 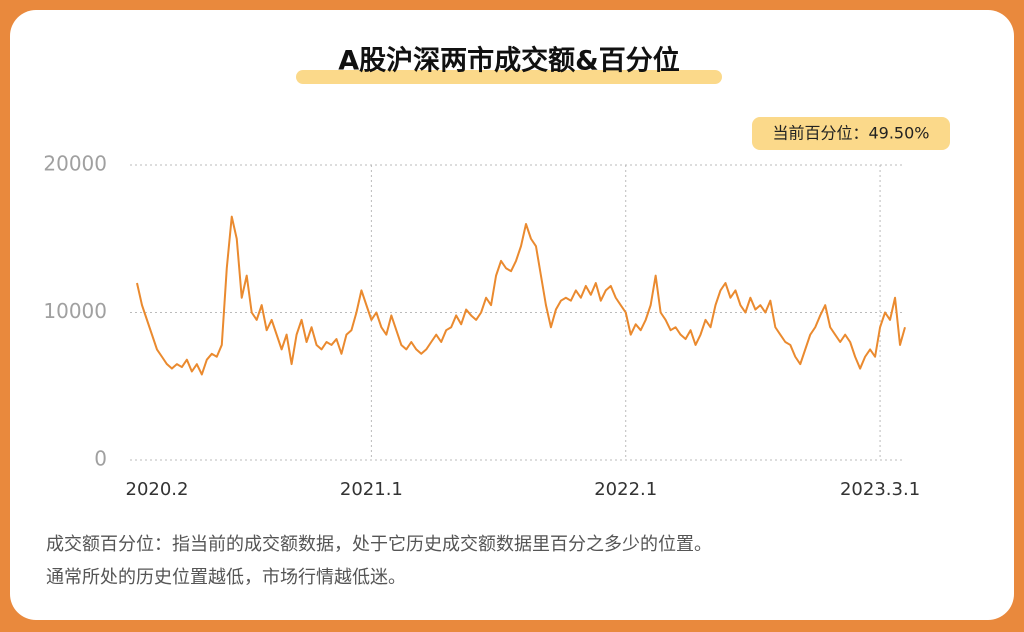 I want to click on x-tick-label: 2023.3.1, so click(x=880, y=489).